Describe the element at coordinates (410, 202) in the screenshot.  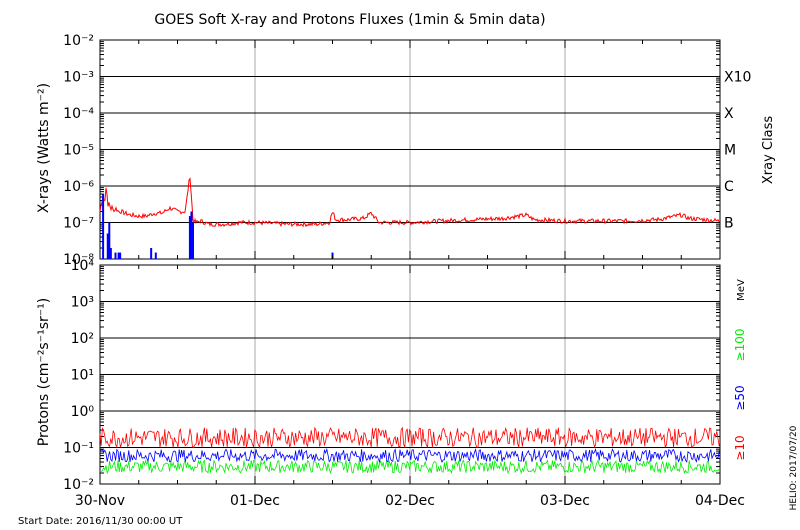
I see `xray-long-series` at that location.